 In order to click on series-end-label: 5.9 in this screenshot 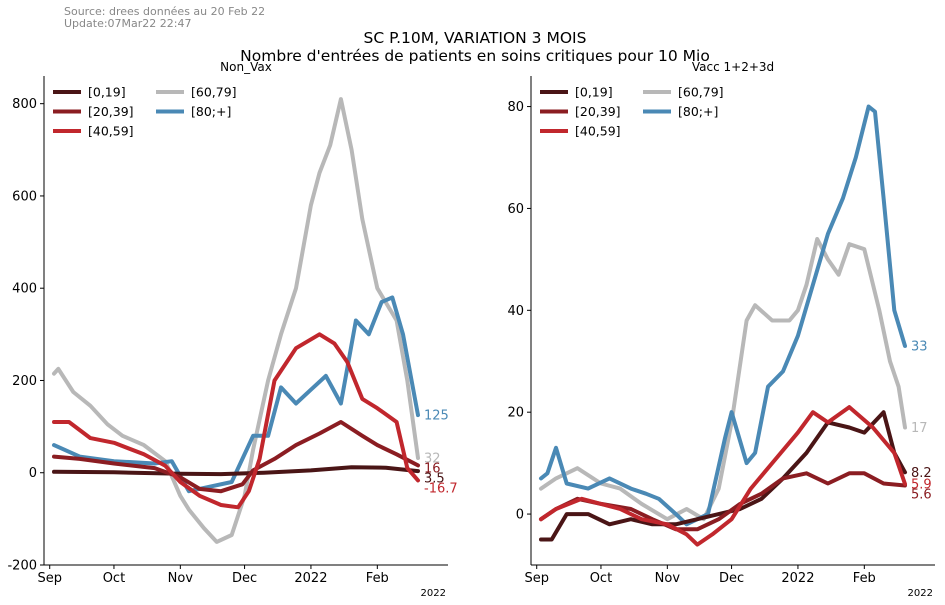, I will do `click(921, 485)`.